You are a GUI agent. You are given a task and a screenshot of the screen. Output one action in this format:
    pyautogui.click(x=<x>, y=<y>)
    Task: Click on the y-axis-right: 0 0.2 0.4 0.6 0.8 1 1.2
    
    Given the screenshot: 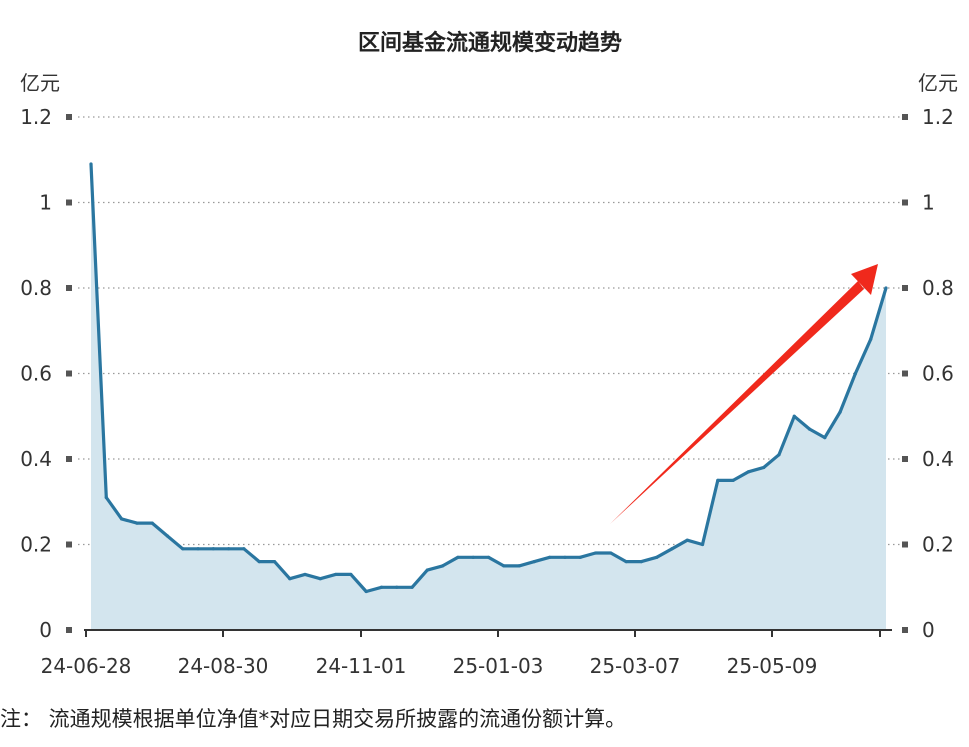 What is the action you would take?
    pyautogui.click(x=928, y=373)
    